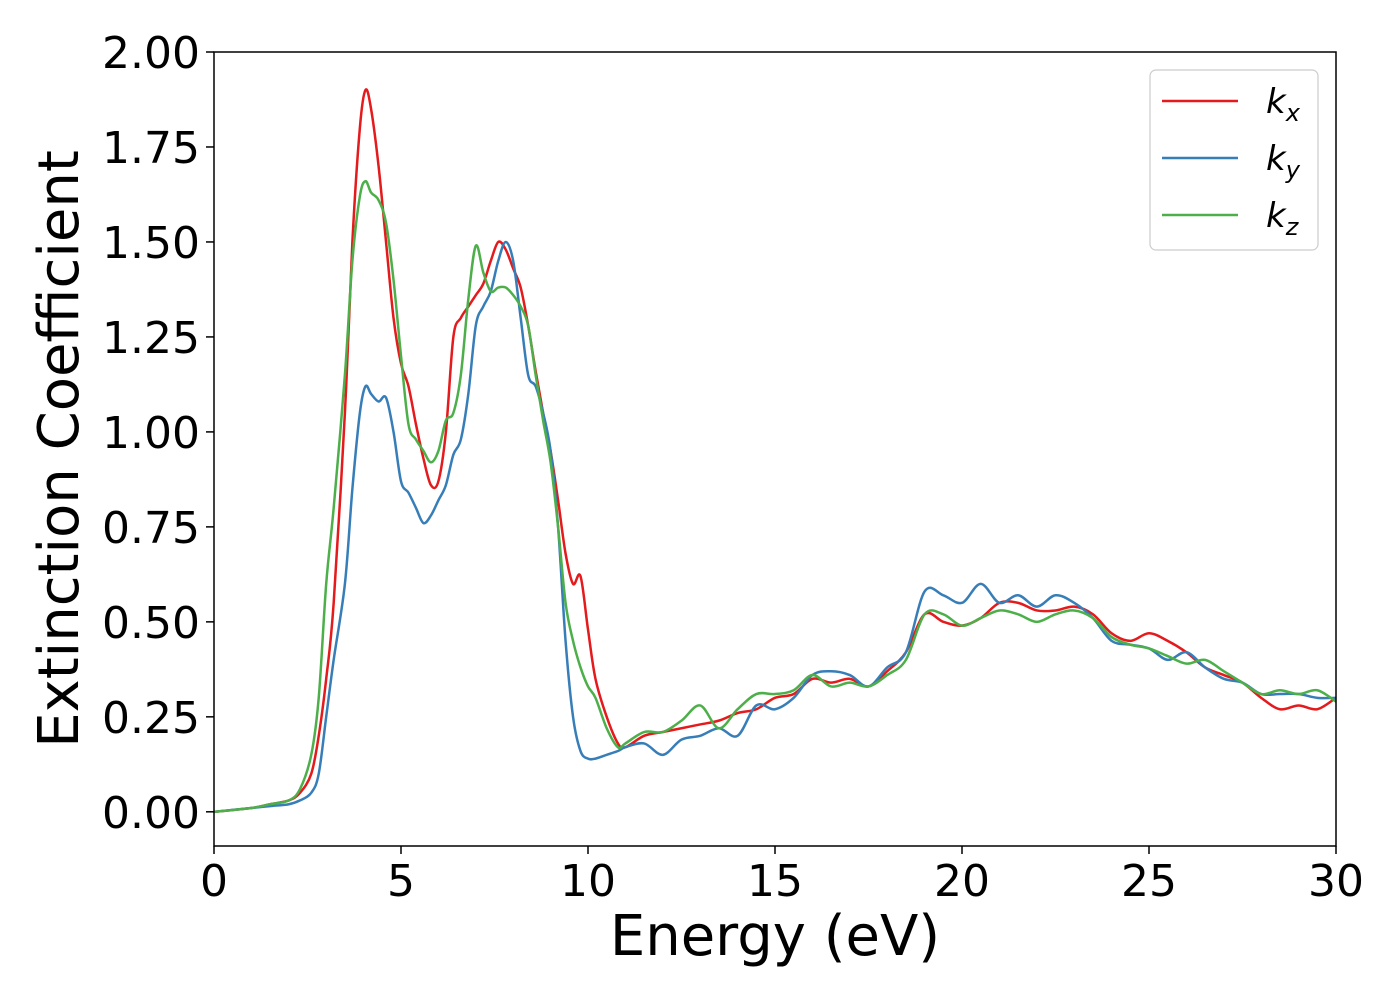 This screenshot has height=1000, width=1400. I want to click on y-axis: 0.00 0.25 0.50 0.75 1.00 1.25 1.50 1.75 2.00, so click(158, 433).